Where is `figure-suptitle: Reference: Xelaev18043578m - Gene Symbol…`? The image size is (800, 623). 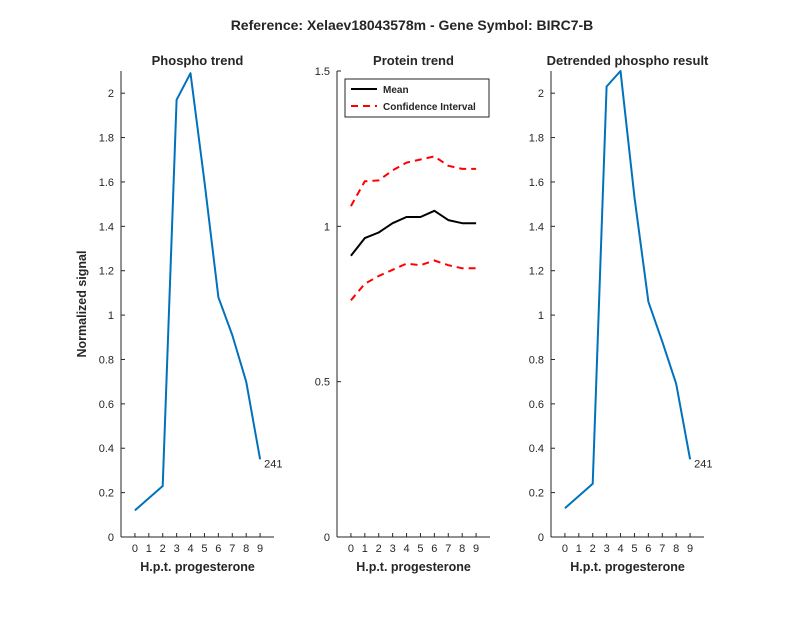
figure-suptitle: Reference: Xelaev18043578m - Gene Symbol… is located at coordinates (412, 25).